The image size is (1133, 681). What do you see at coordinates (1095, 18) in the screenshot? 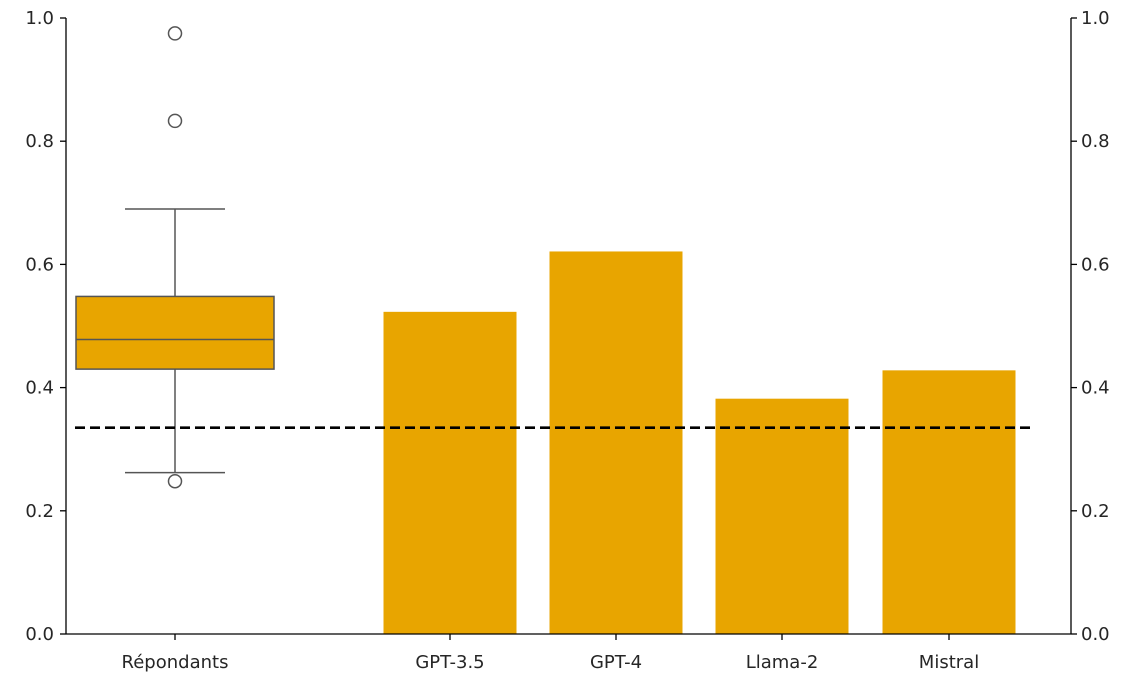
I see `right-ytick-label-5: 1.0` at bounding box center [1095, 18].